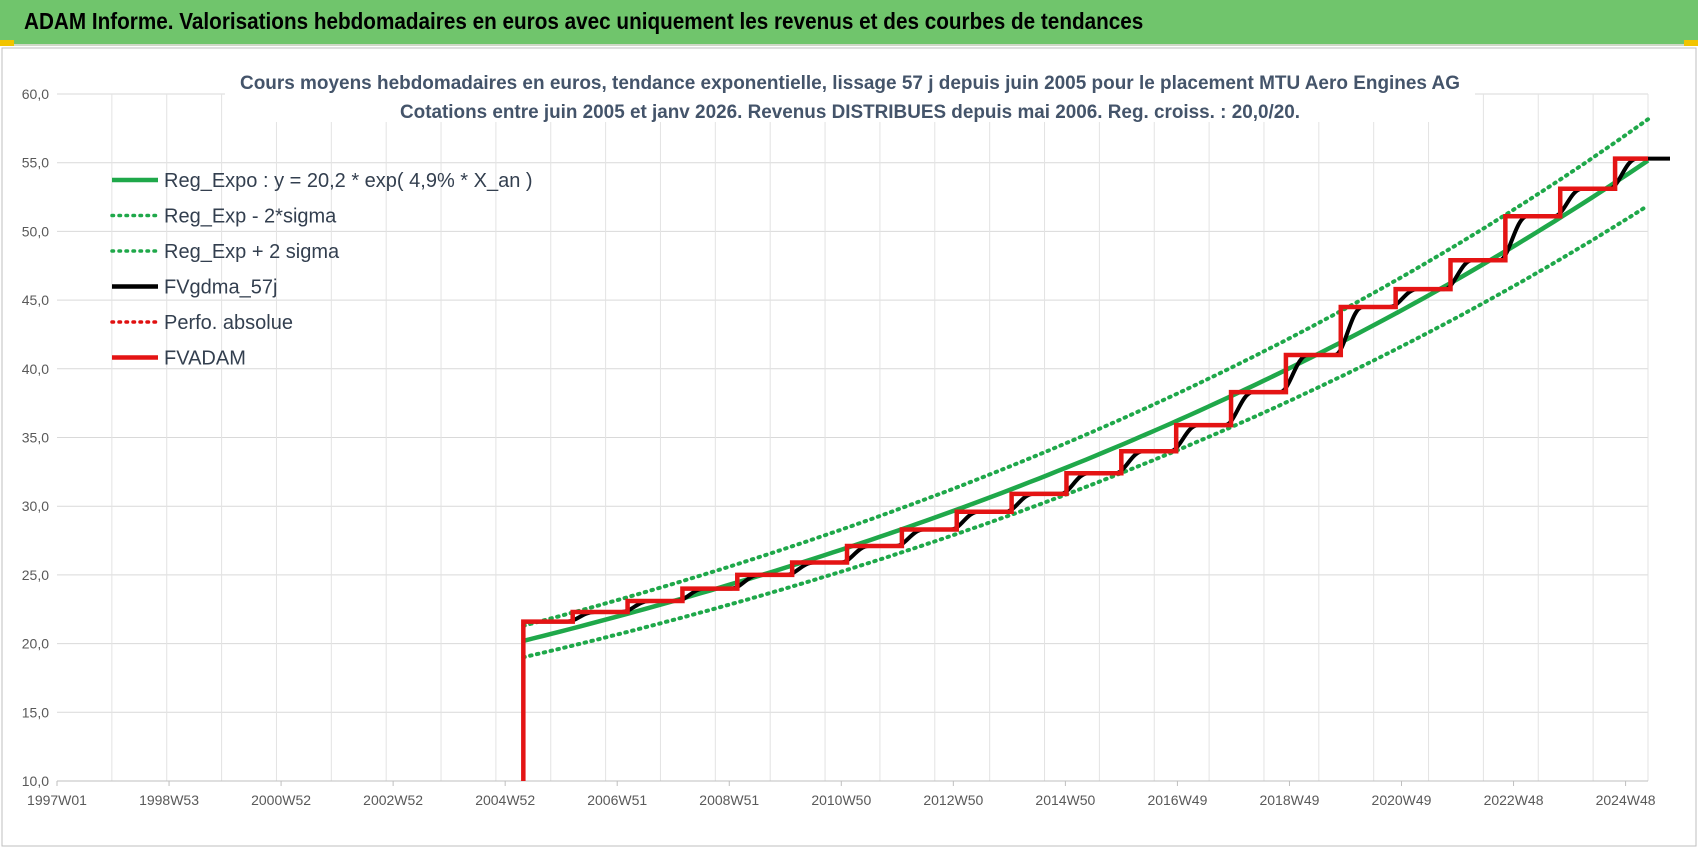 This screenshot has height=853, width=1698. I want to click on x-tick-label: 2006W51, so click(617, 800).